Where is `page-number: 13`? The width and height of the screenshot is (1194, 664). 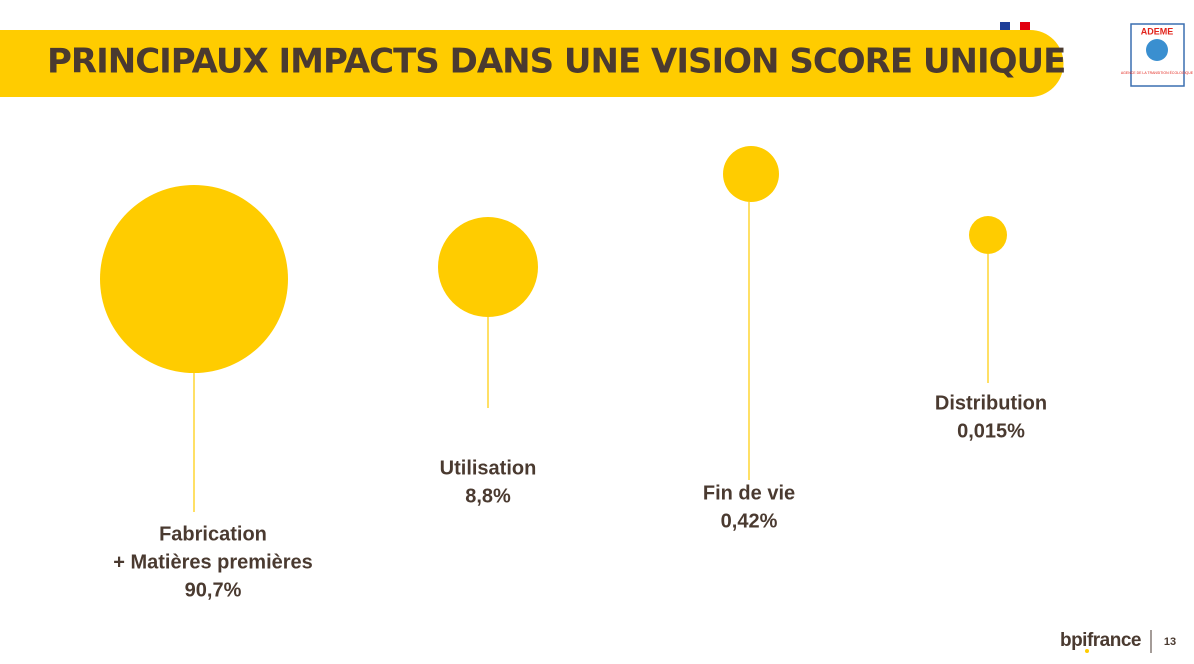 page-number: 13 is located at coordinates (1170, 642).